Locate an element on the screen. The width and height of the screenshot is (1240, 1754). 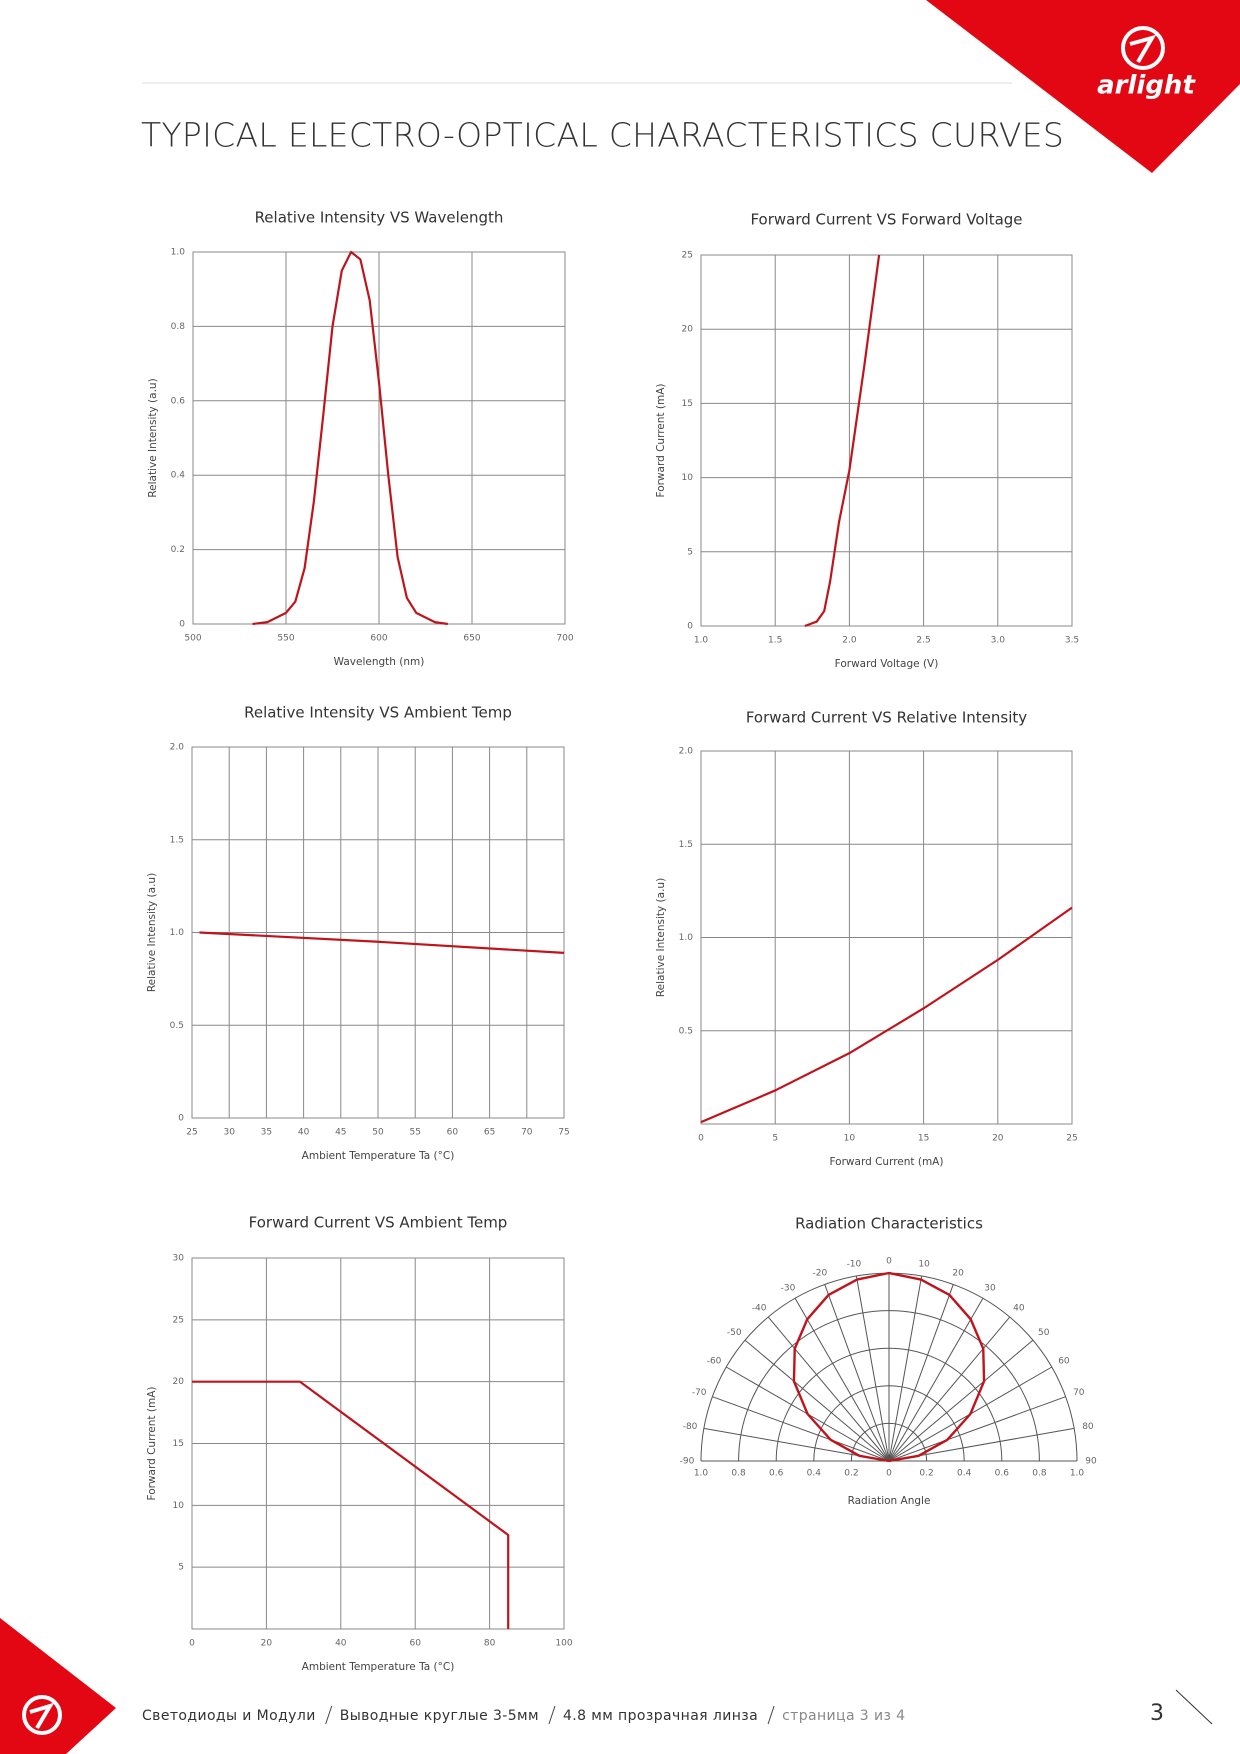
angle-label: -80 is located at coordinates (690, 1427).